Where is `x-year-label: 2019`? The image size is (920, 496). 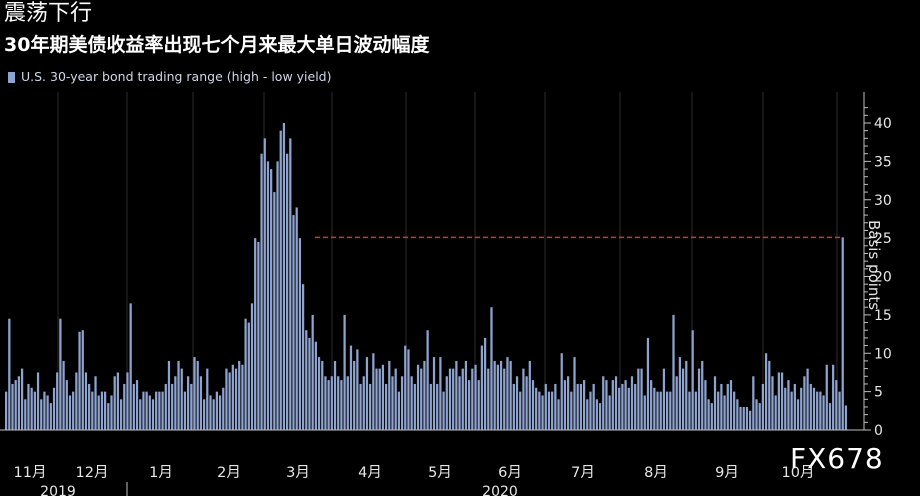 x-year-label: 2019 is located at coordinates (58, 490).